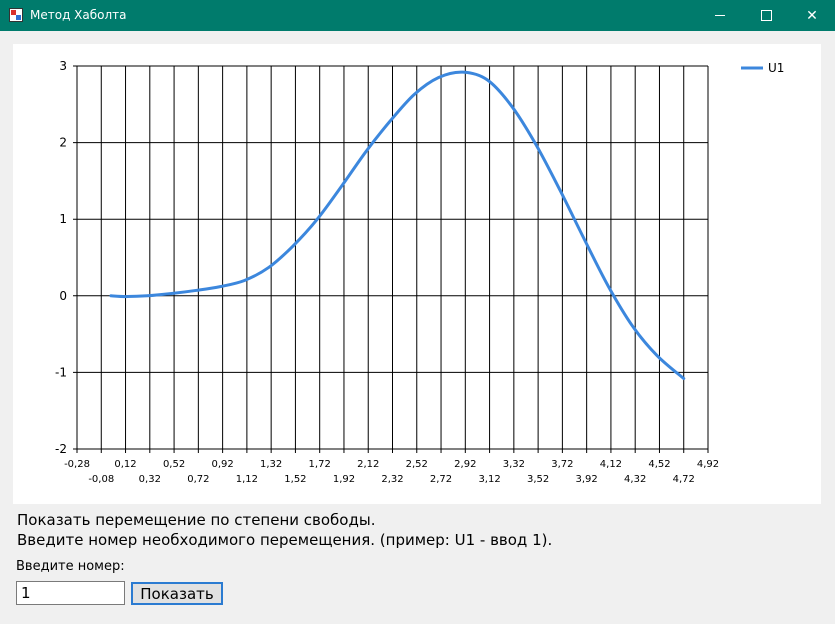  Describe the element at coordinates (776, 68) in the screenshot. I see `legend-label: U1` at that location.